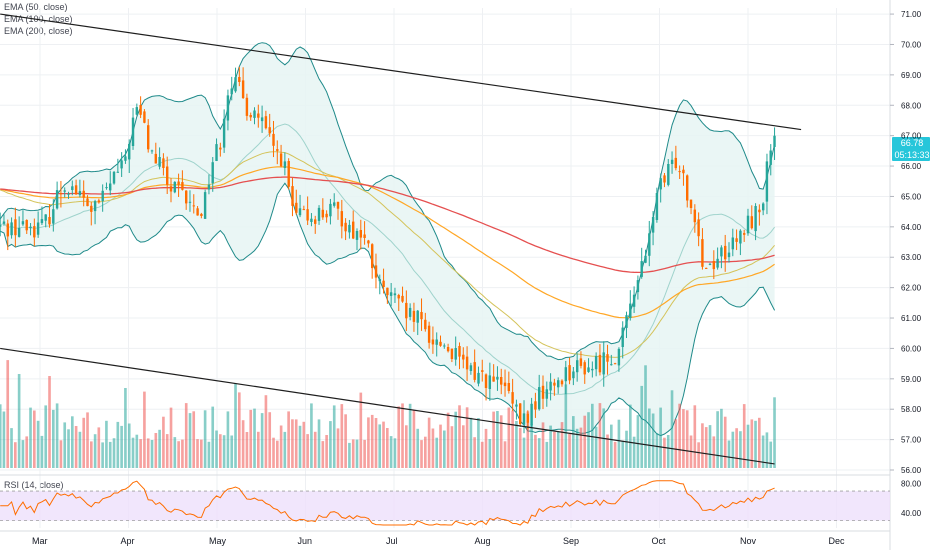 The image size is (932, 550). Describe the element at coordinates (571, 541) in the screenshot. I see `x-tick-label: Sep` at that location.